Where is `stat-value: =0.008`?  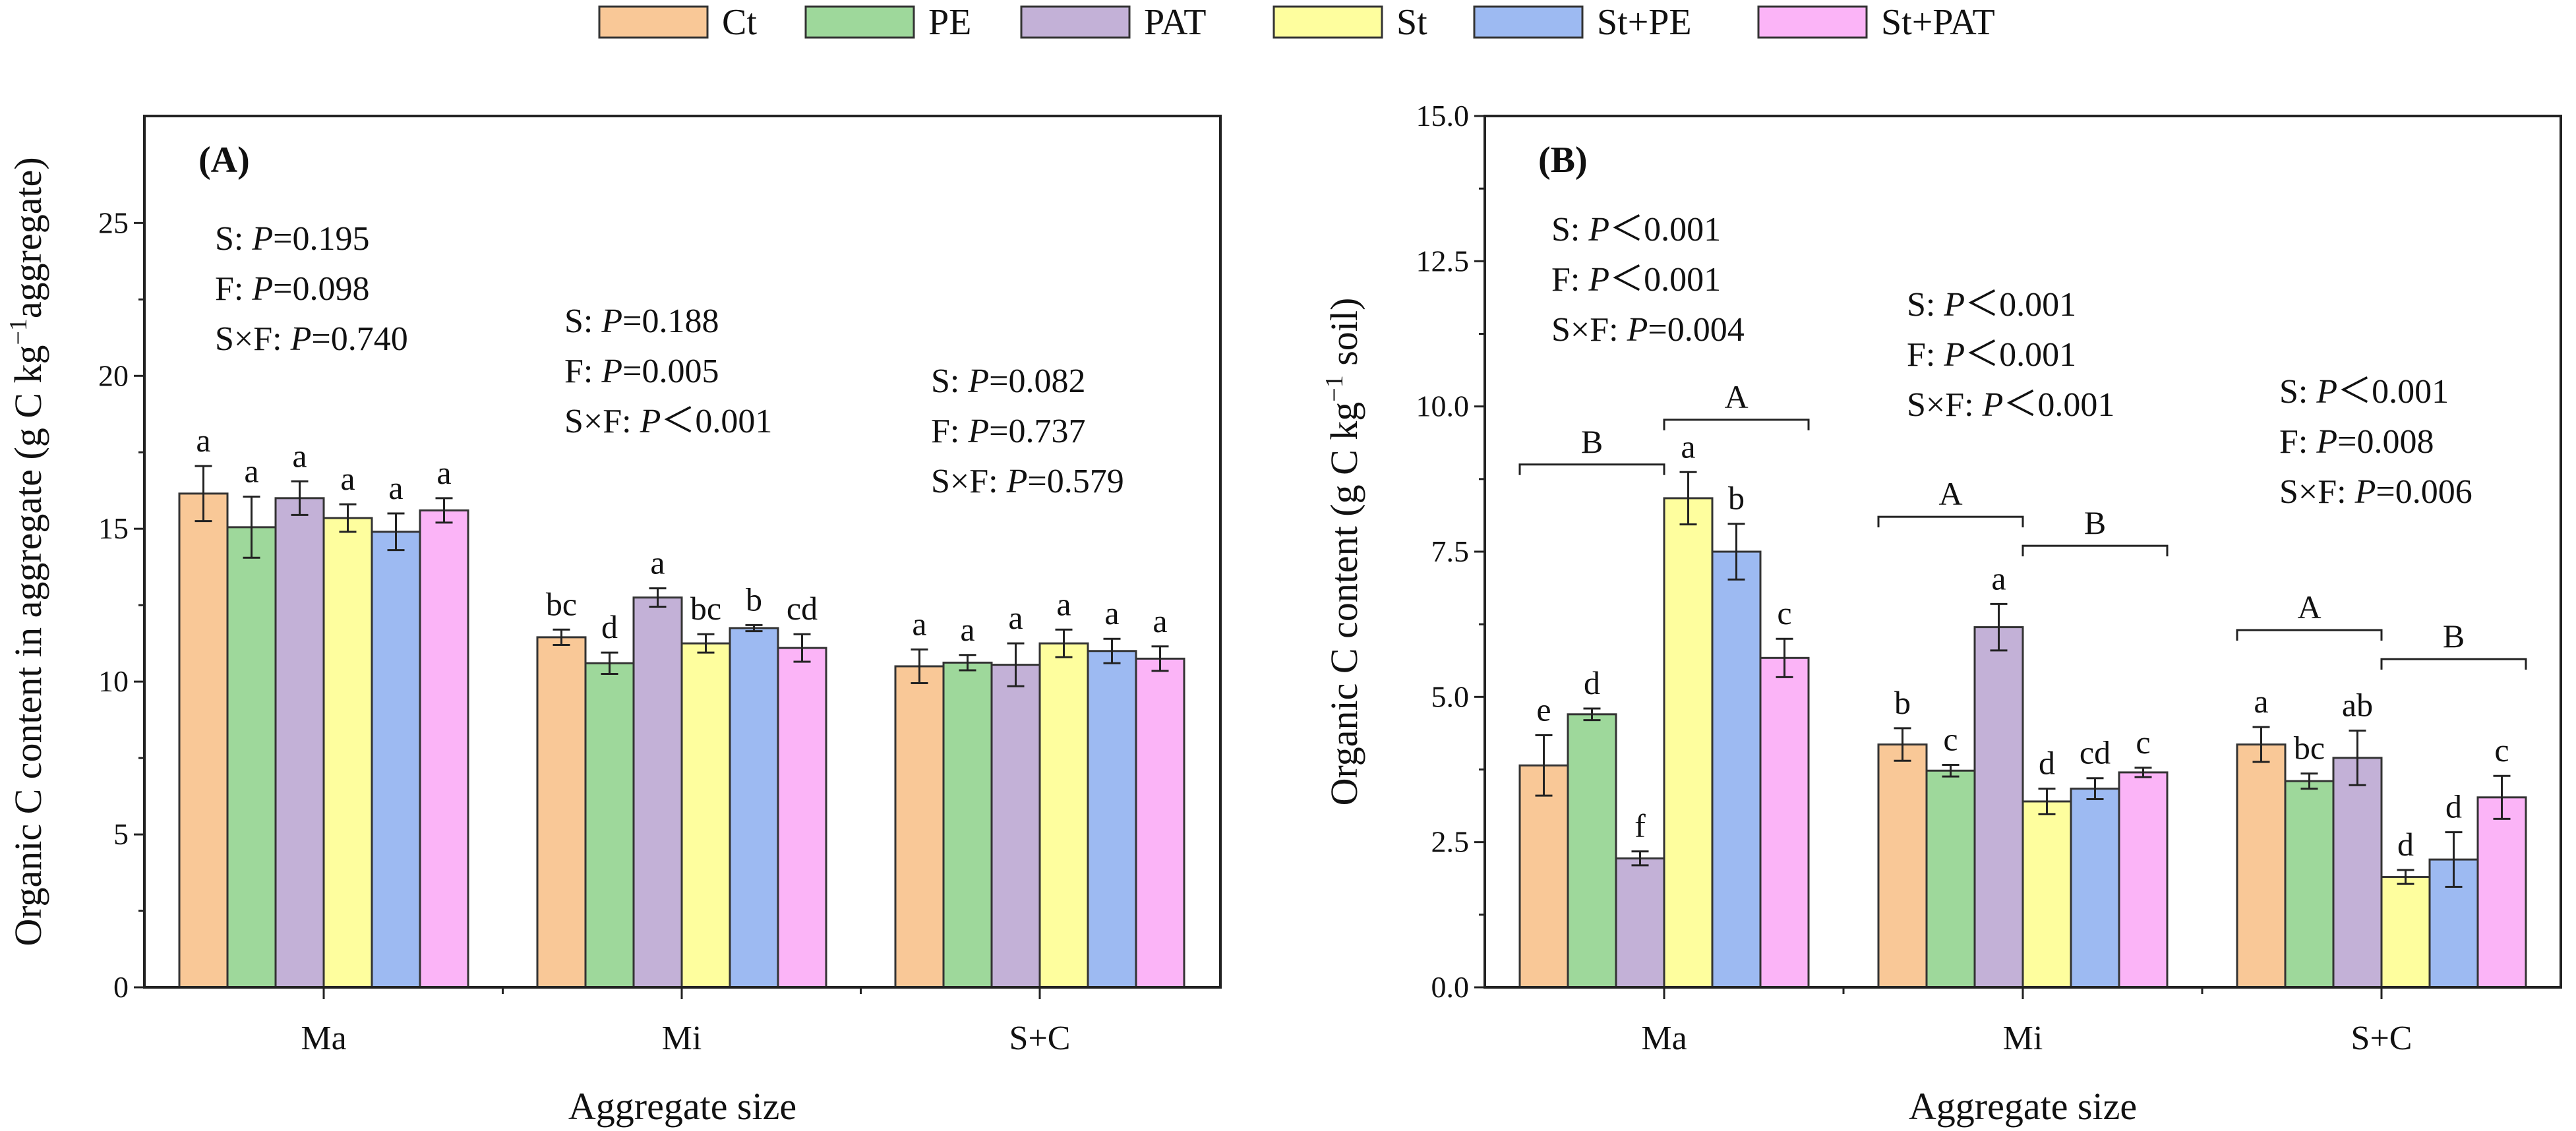
stat-value: =0.008 is located at coordinates (2385, 442).